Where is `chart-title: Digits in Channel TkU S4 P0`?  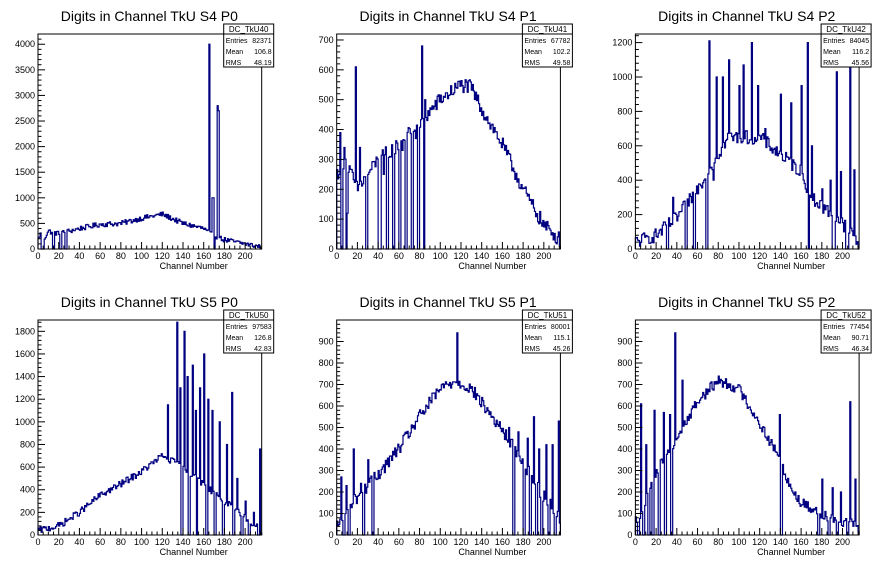
chart-title: Digits in Channel TkU S4 P0 is located at coordinates (149, 16).